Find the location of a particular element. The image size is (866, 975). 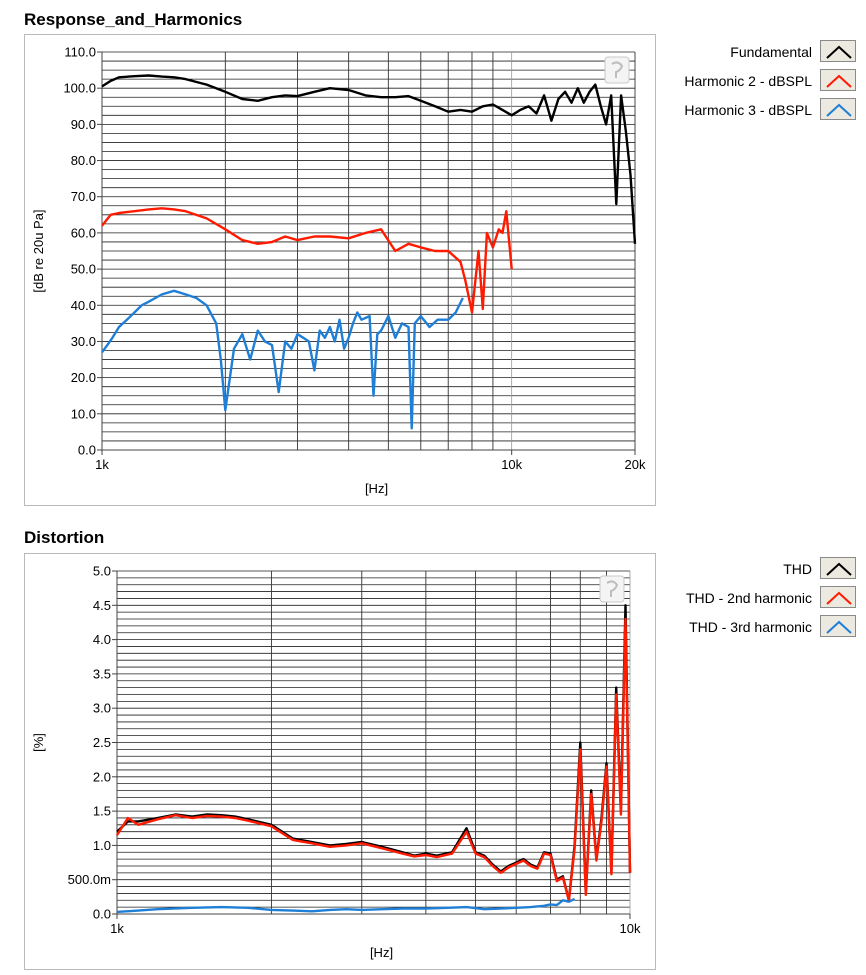

legend-label: Fundamental is located at coordinates (771, 52).